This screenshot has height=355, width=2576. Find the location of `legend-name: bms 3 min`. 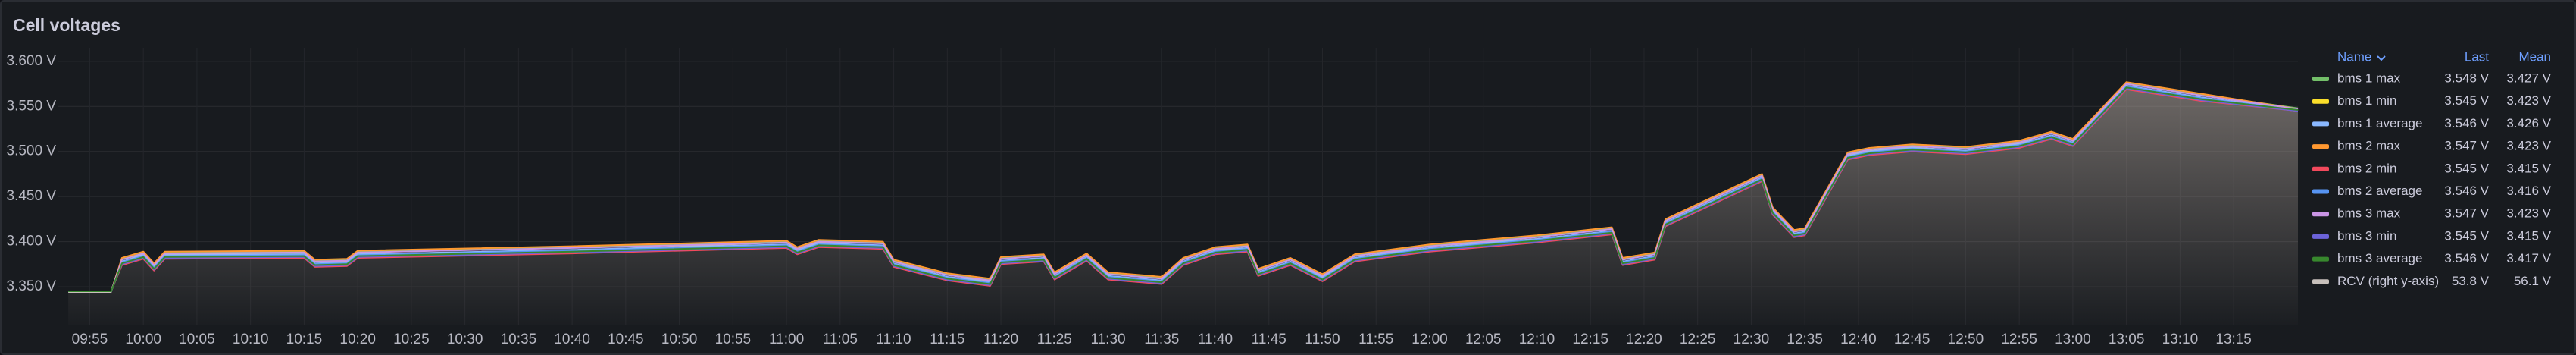

legend-name: bms 3 min is located at coordinates (2366, 235).